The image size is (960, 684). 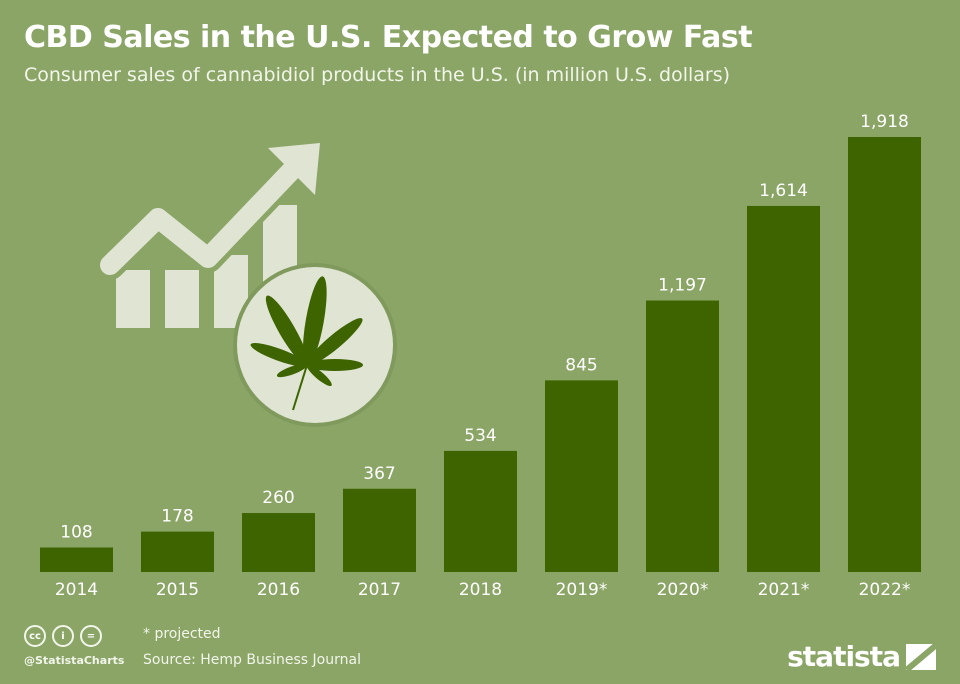 What do you see at coordinates (784, 590) in the screenshot?
I see `category-label: 2021*` at bounding box center [784, 590].